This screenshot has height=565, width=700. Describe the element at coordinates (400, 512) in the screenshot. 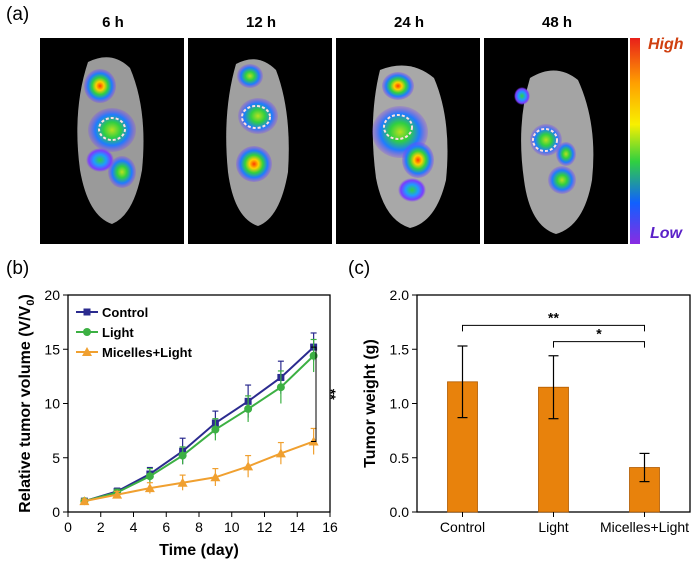

I see `y-tick-label: 0.0` at that location.